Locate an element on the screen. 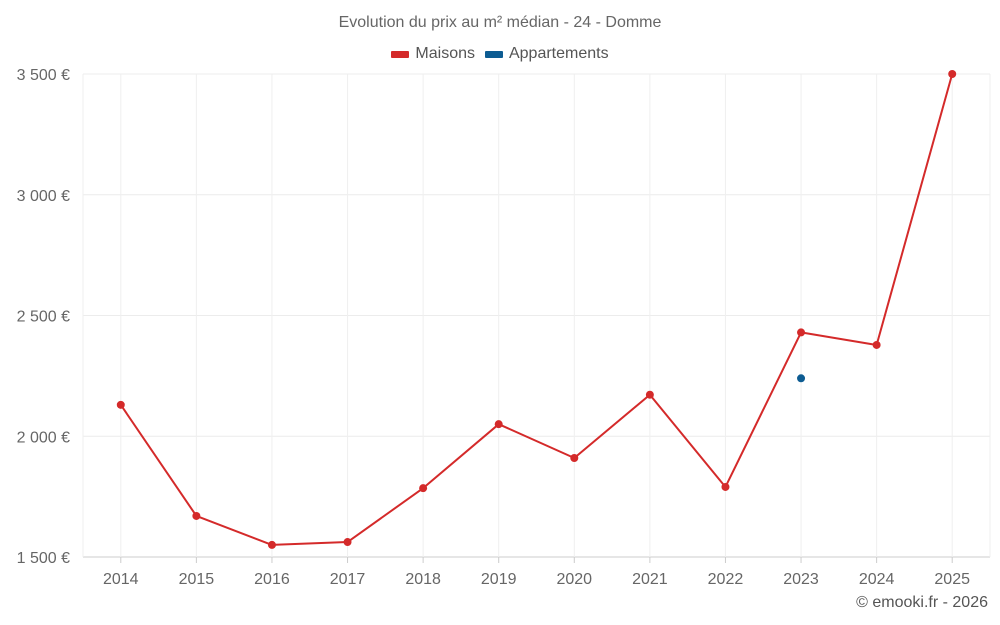  y-tick-label: 1 500 € is located at coordinates (43, 558).